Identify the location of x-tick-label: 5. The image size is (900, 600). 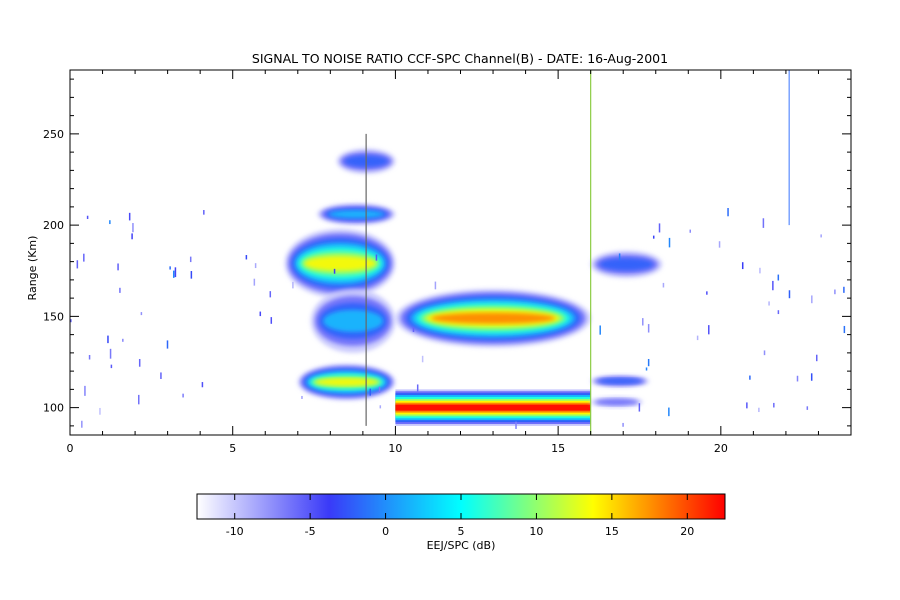
(232, 448).